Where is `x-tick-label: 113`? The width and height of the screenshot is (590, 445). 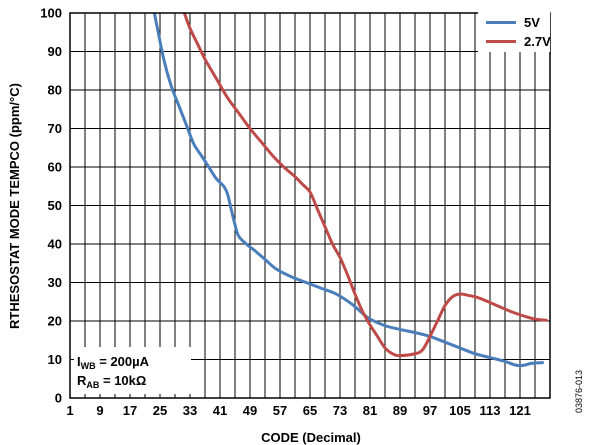
x-tick-label: 113 is located at coordinates (490, 410).